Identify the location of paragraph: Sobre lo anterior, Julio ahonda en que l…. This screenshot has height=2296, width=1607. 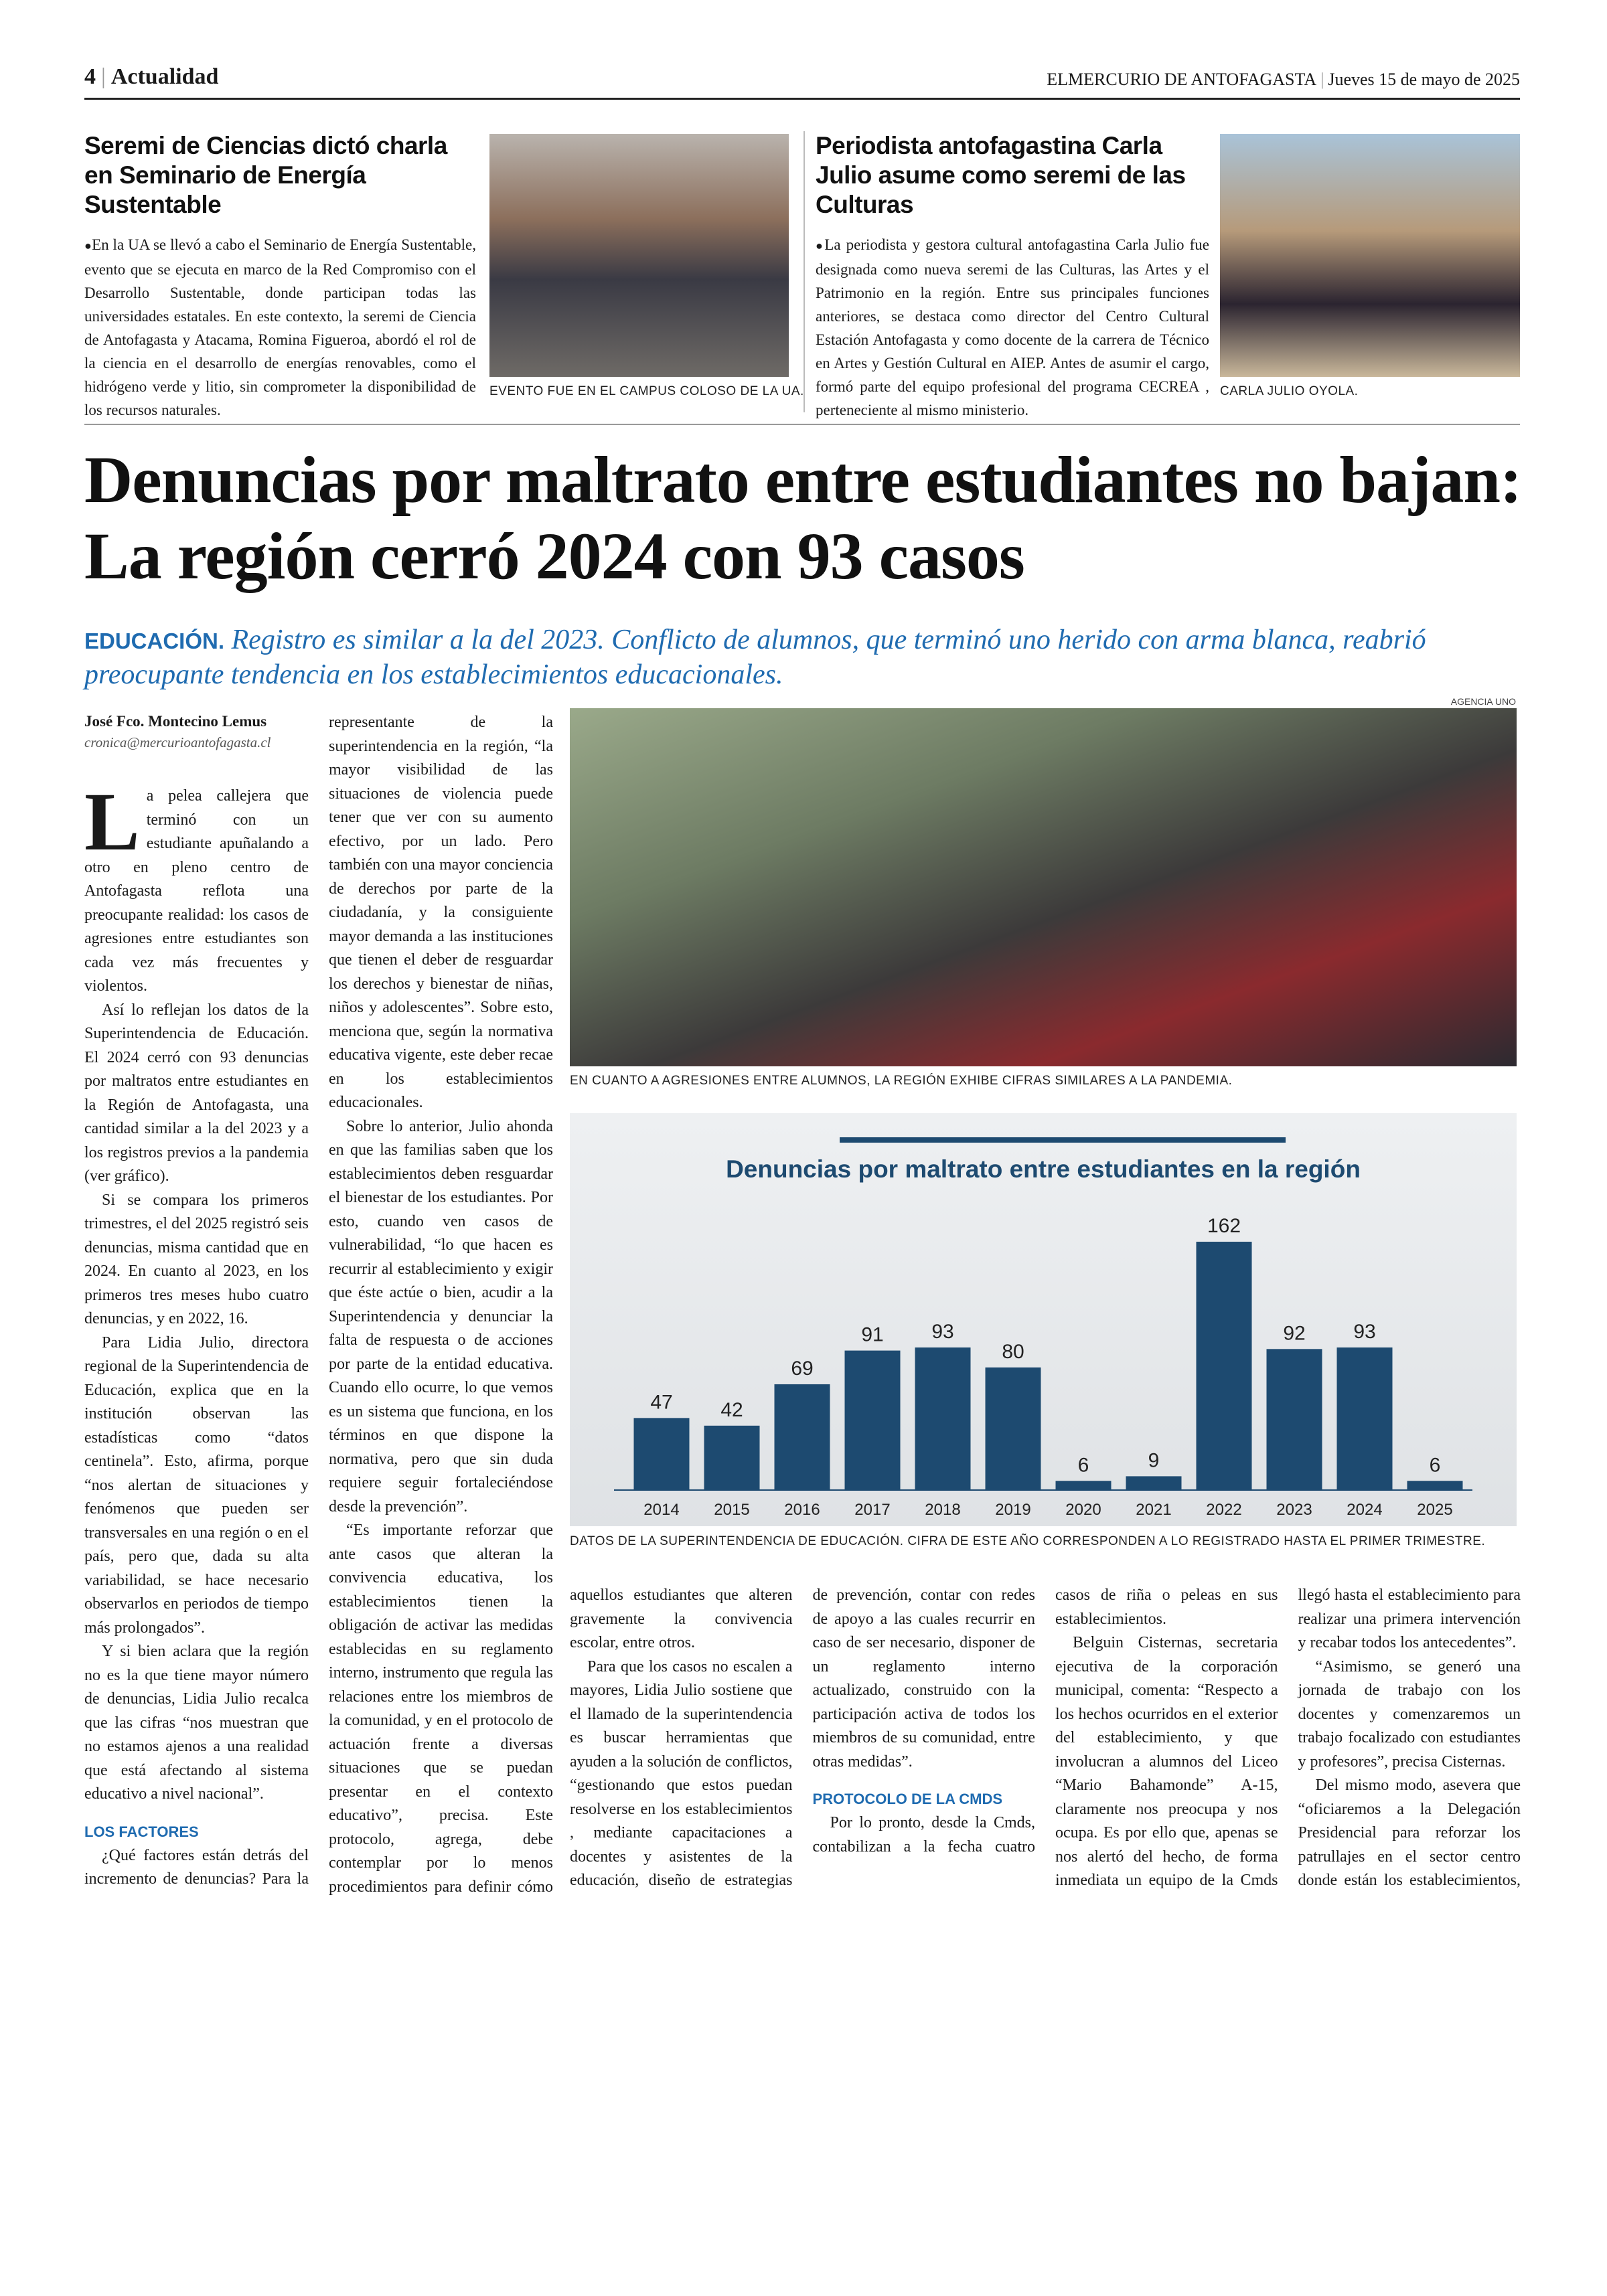
(441, 1316).